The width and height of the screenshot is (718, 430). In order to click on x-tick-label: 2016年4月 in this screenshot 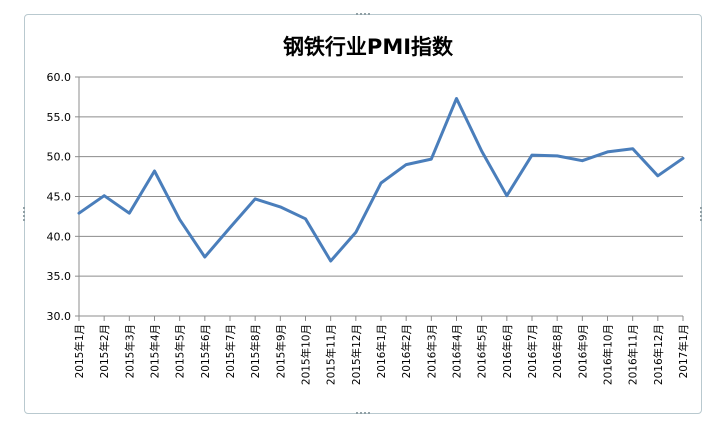, I will do `click(457, 351)`.